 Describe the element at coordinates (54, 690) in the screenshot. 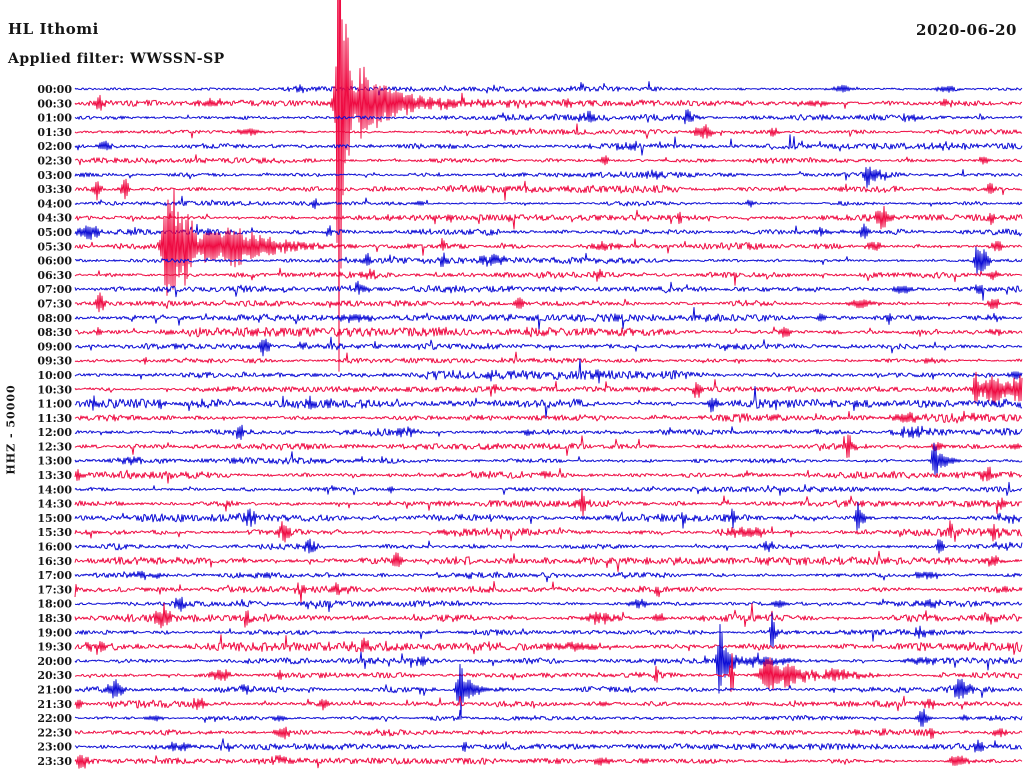

I see `row-time-label: 21:00` at that location.